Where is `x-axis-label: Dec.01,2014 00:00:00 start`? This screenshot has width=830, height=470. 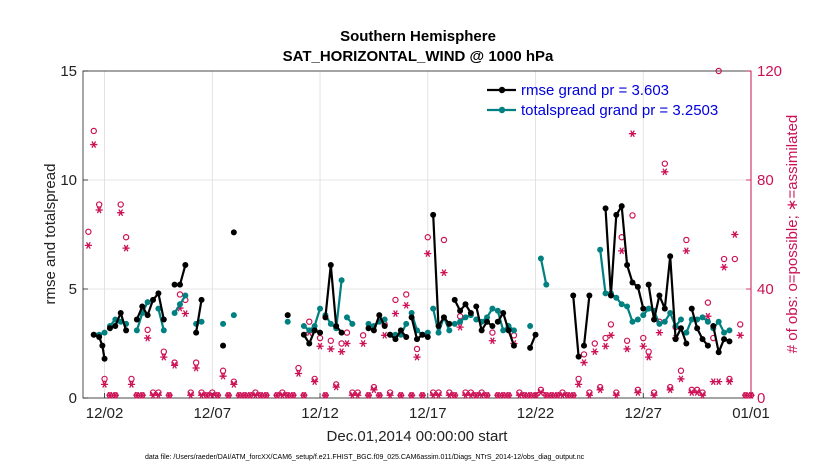
x-axis-label: Dec.01,2014 00:00:00 start is located at coordinates (418, 436).